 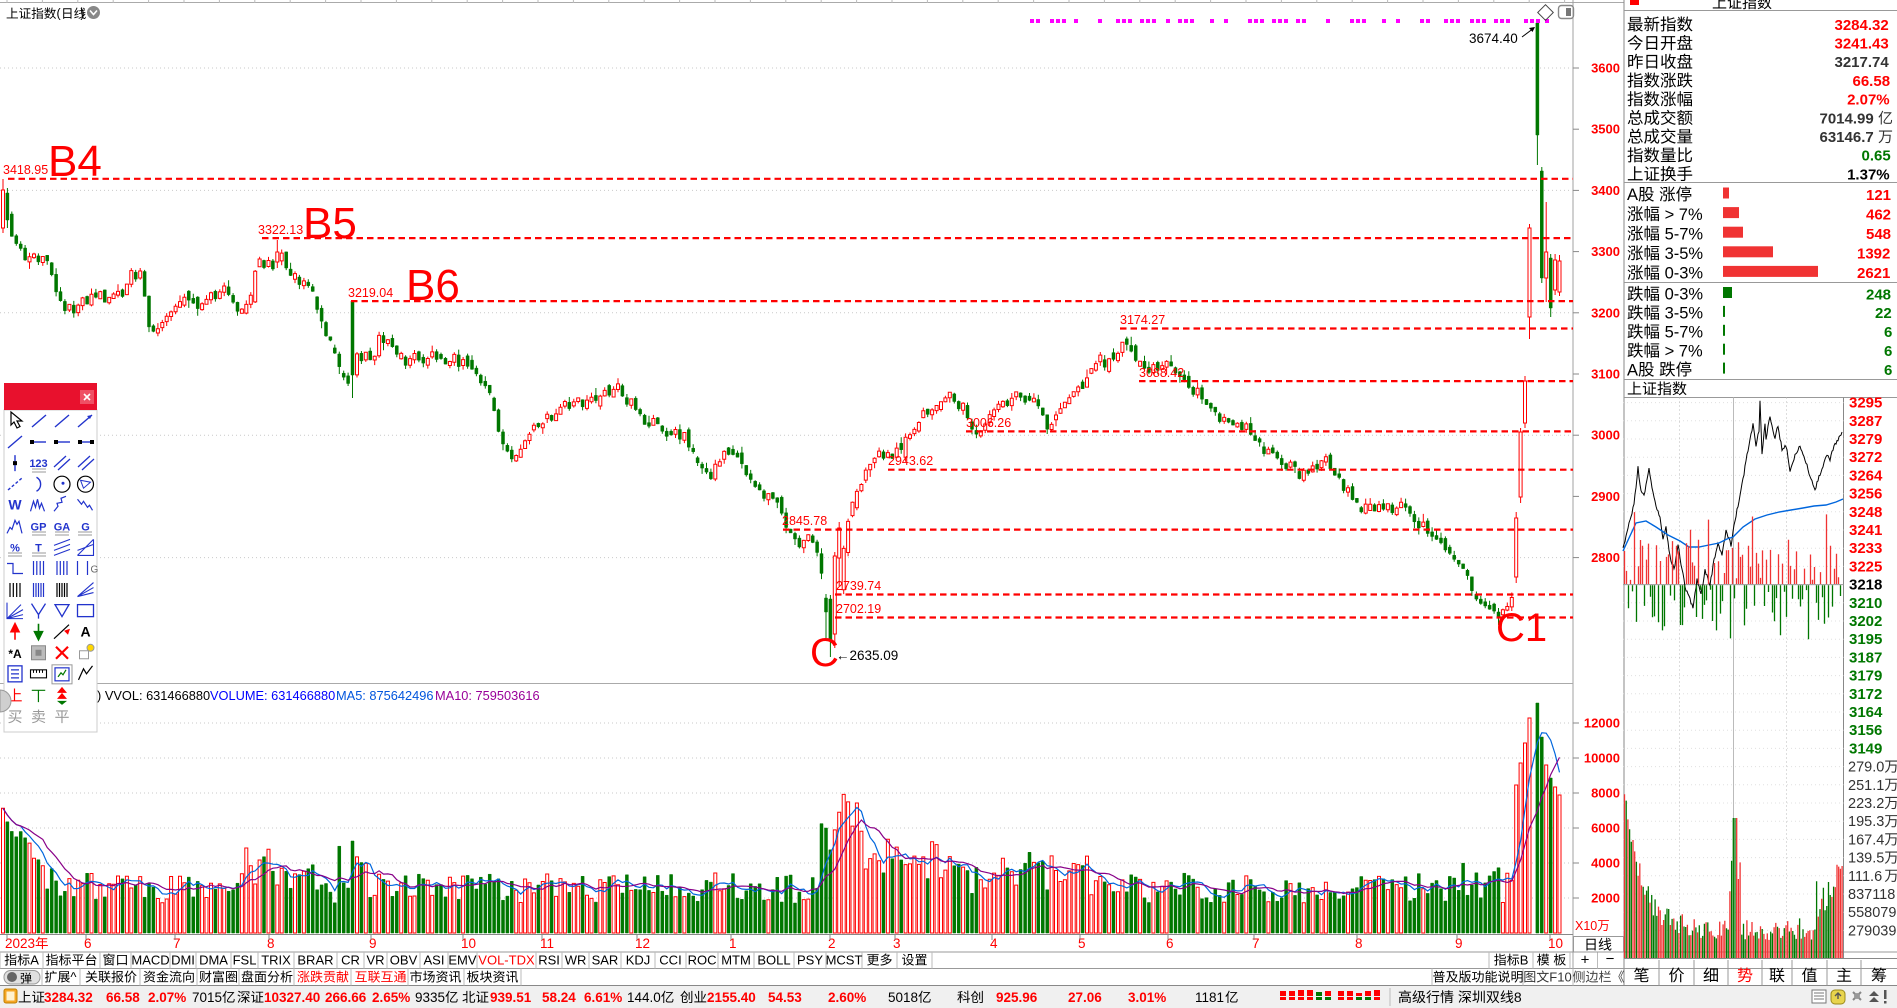 What do you see at coordinates (1847, 118) in the screenshot?
I see `svg-text: 7014.99` at bounding box center [1847, 118].